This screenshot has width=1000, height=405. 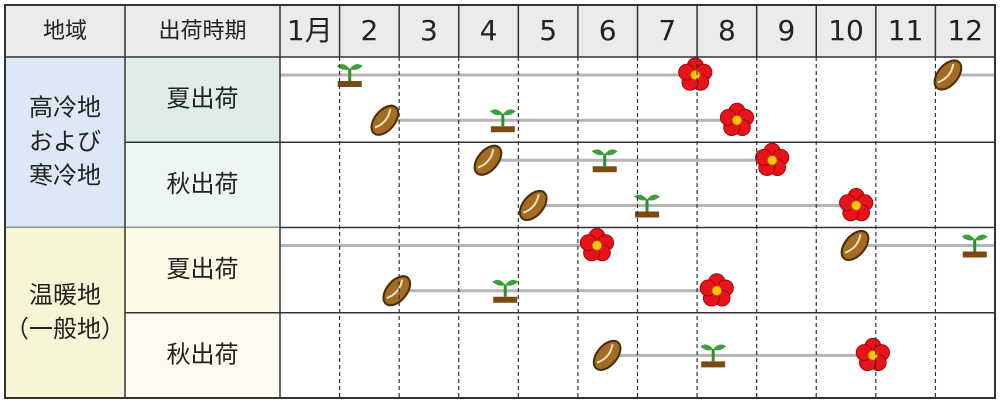 I want to click on region-label: 温暖地, so click(x=65, y=295).